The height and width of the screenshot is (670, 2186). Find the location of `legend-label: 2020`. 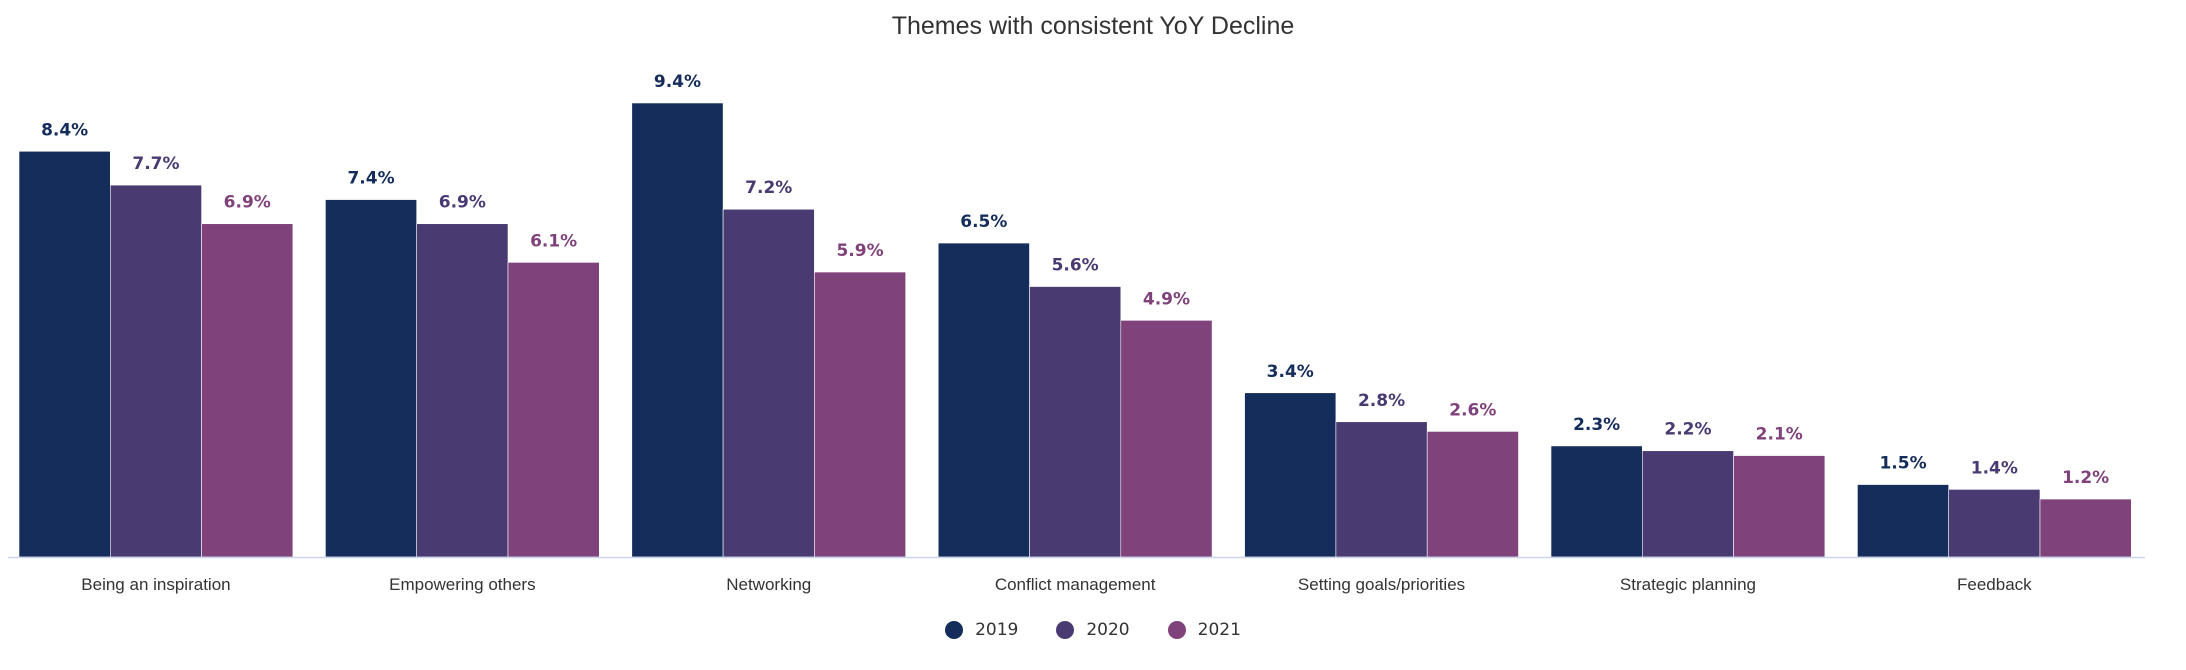

legend-label: 2020 is located at coordinates (1108, 630).